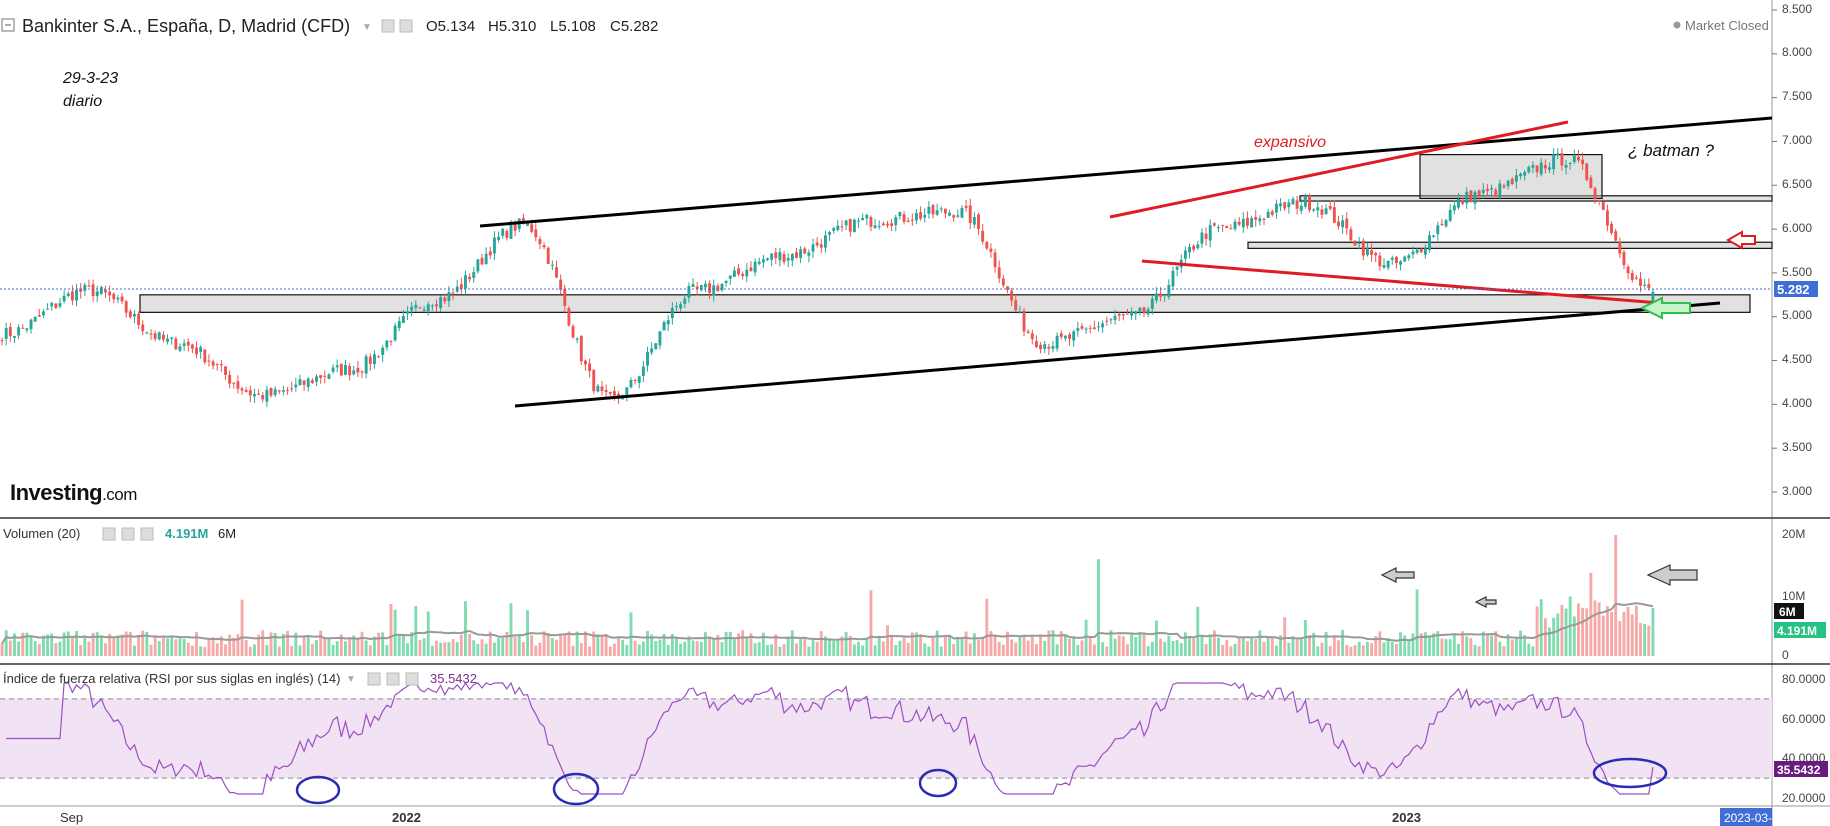 The height and width of the screenshot is (826, 1830). I want to click on eye-icon, so click(388, 26).